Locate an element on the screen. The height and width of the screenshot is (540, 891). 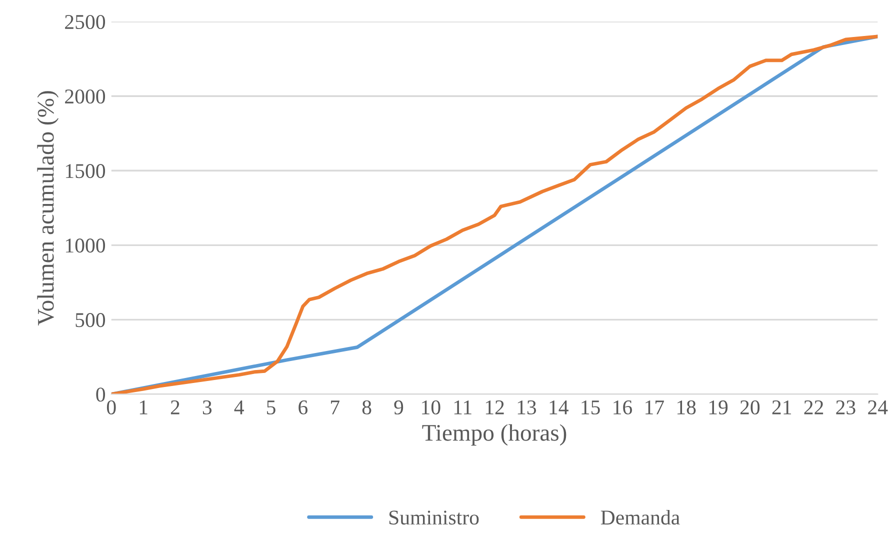
y-tick-label: 1000 is located at coordinates (86, 245).